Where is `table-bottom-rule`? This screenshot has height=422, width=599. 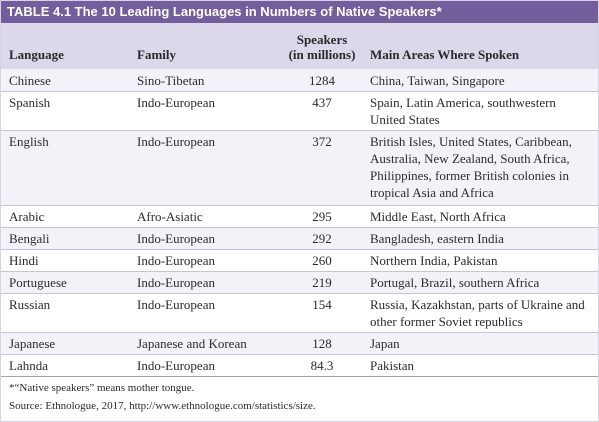 table-bottom-rule is located at coordinates (299, 376).